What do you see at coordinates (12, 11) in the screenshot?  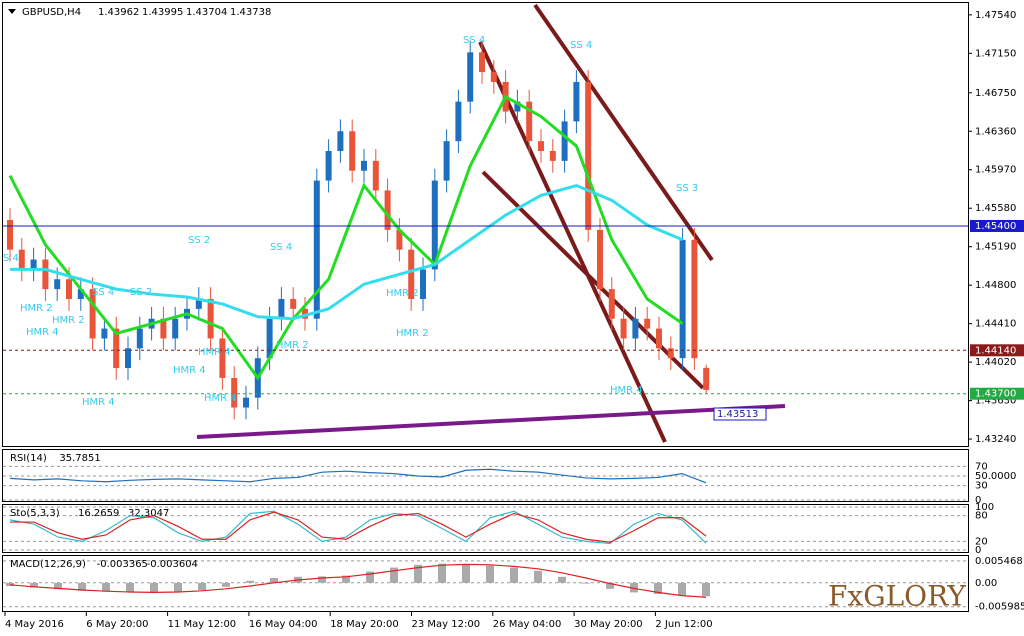 I see `menu-arrow` at bounding box center [12, 11].